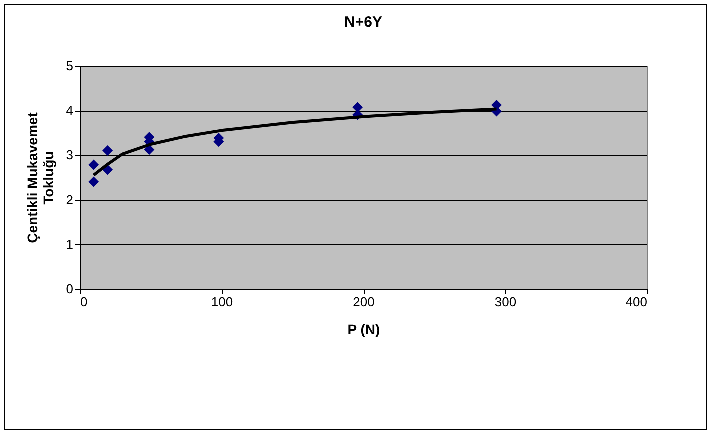  I want to click on chart-title: N+6Y, so click(363, 22).